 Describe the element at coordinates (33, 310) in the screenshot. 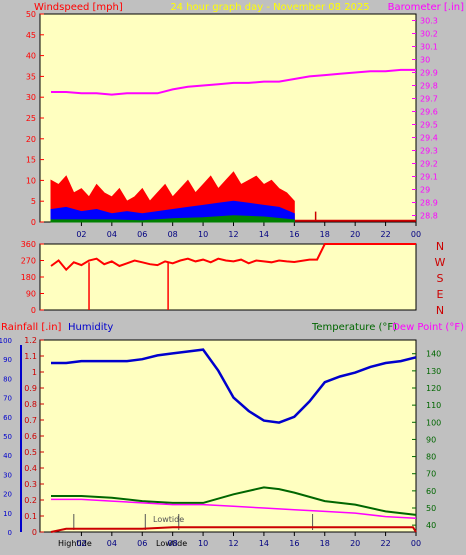

I see `direction-y-tick-label: 0` at that location.